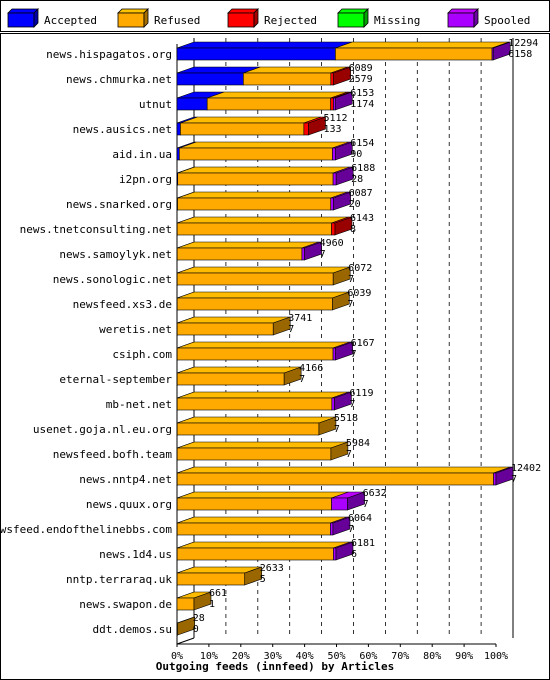  What do you see at coordinates (360, 518) in the screenshot?
I see `total-value-label: 6064` at bounding box center [360, 518].